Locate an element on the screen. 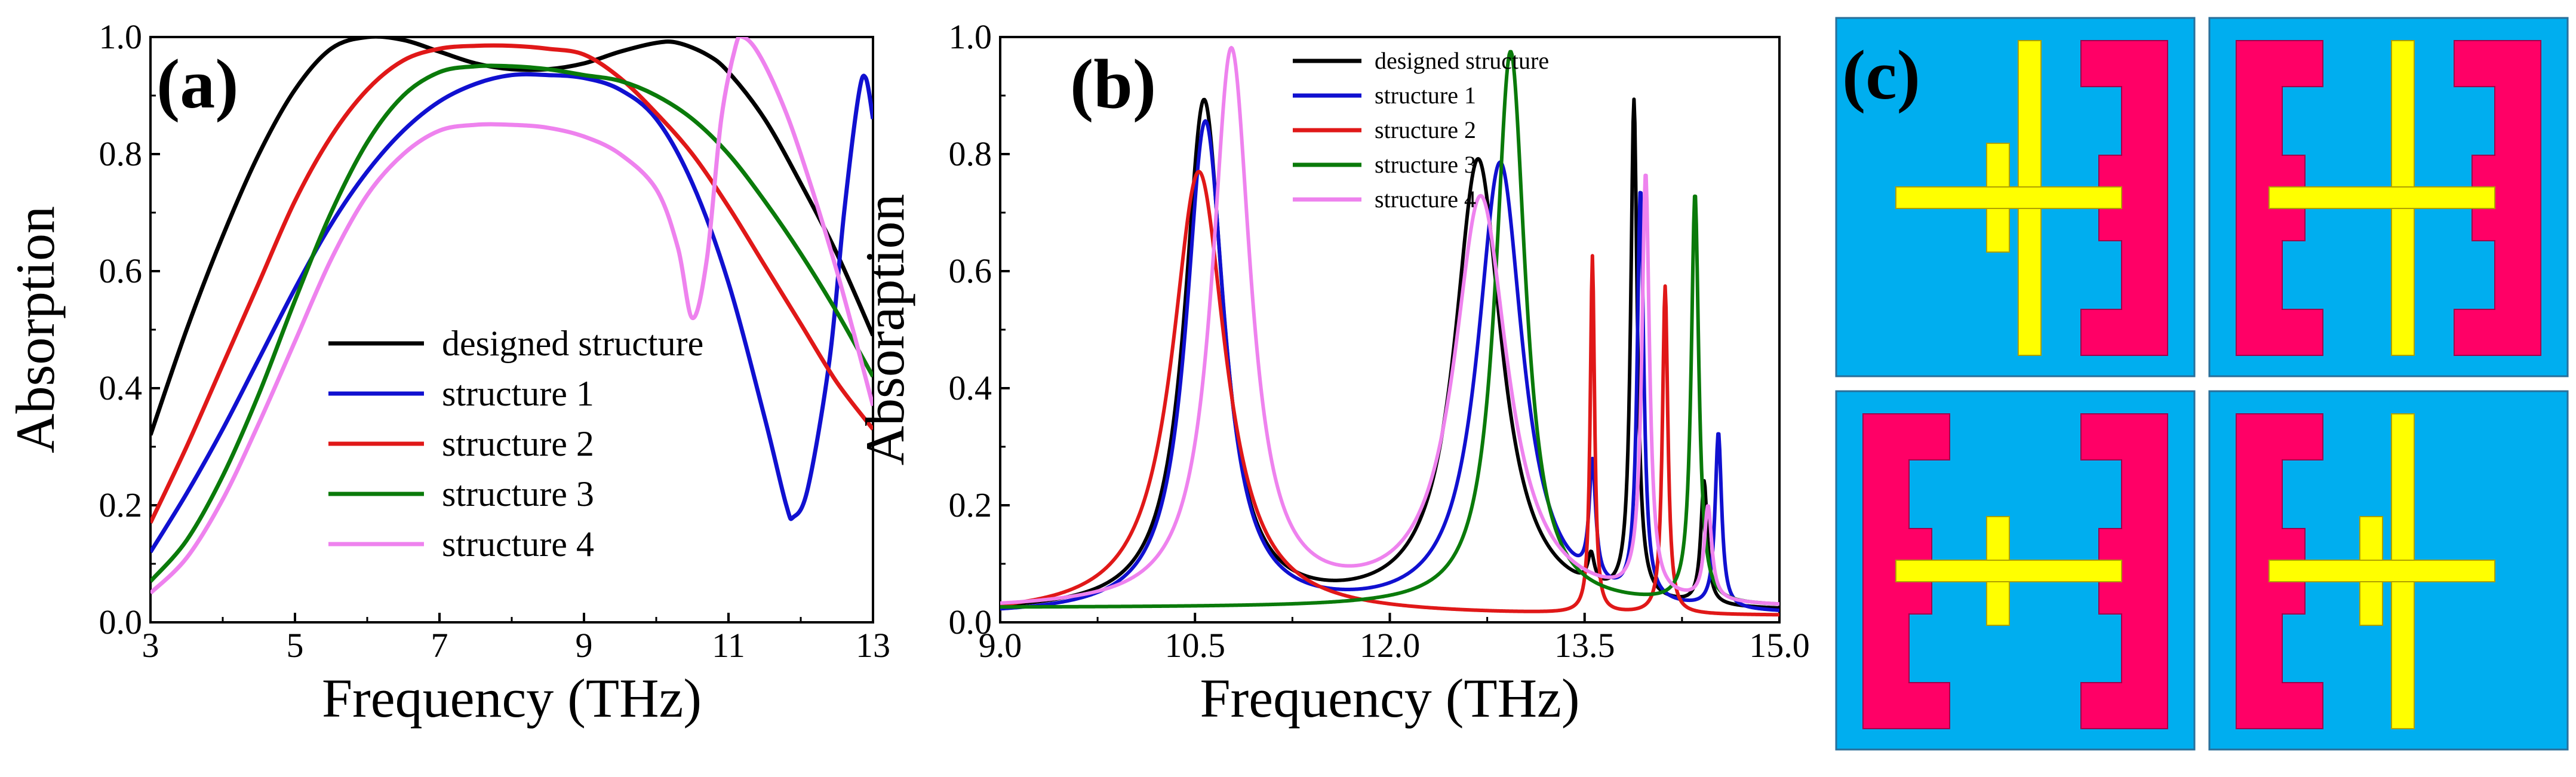  x-tick-label: 13.5 is located at coordinates (1584, 646).